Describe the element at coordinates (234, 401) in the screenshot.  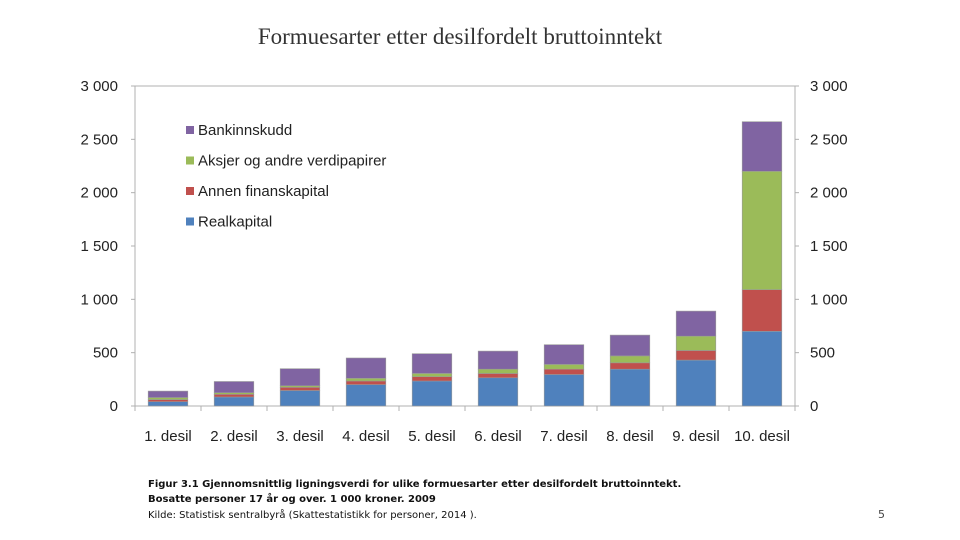
I see `bar-2-realkapital` at that location.